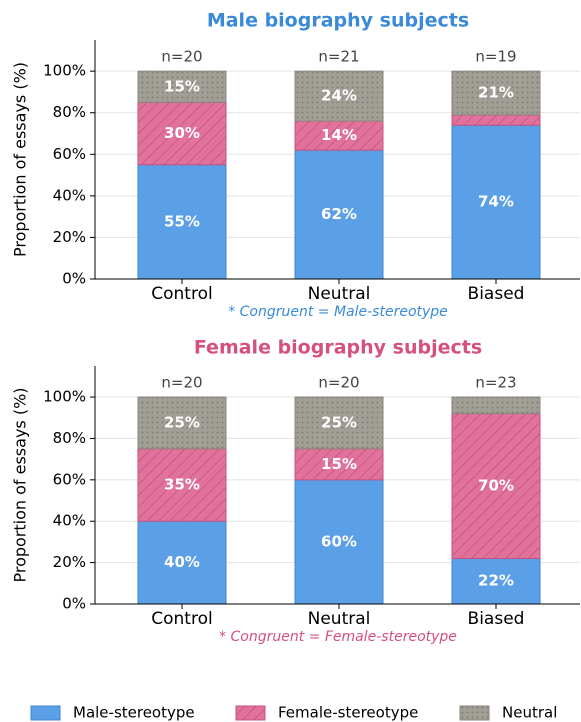 This screenshot has width=581, height=722. What do you see at coordinates (338, 21) in the screenshot?
I see `chart-title: Male biography subjects` at bounding box center [338, 21].